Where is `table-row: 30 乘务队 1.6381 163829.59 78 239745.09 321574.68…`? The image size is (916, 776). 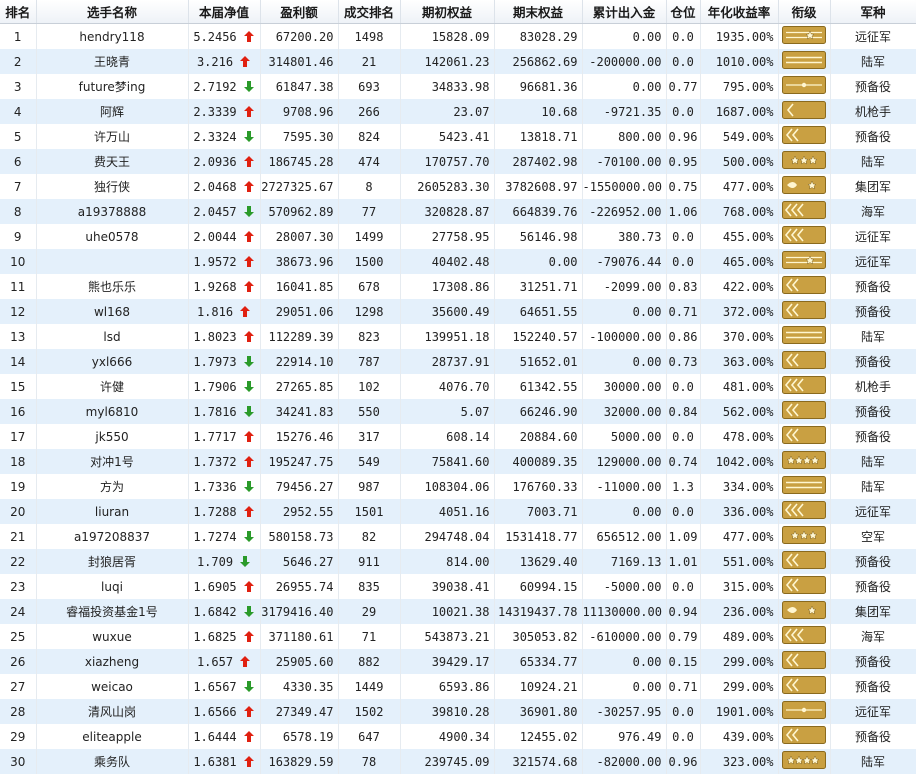
table-row: 30 乘务队 1.6381 163829.59 78 239745.09 321574.68… is located at coordinates (458, 761).